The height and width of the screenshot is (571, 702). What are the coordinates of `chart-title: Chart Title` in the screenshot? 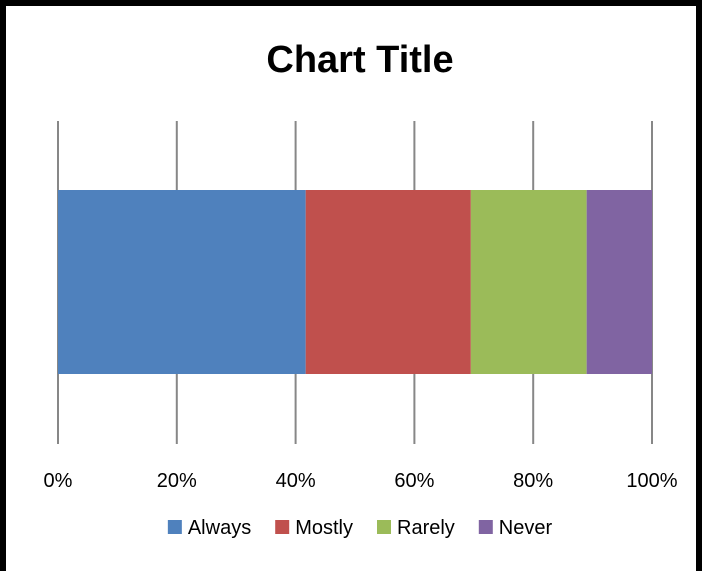 It's located at (359, 60).